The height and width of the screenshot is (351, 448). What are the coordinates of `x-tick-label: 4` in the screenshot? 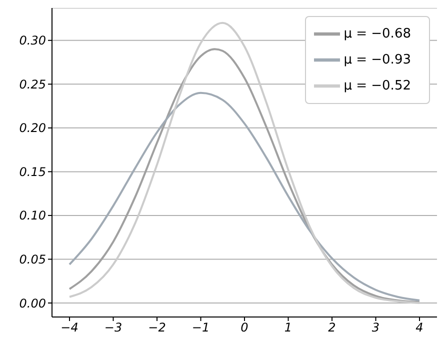 It's located at (420, 327).